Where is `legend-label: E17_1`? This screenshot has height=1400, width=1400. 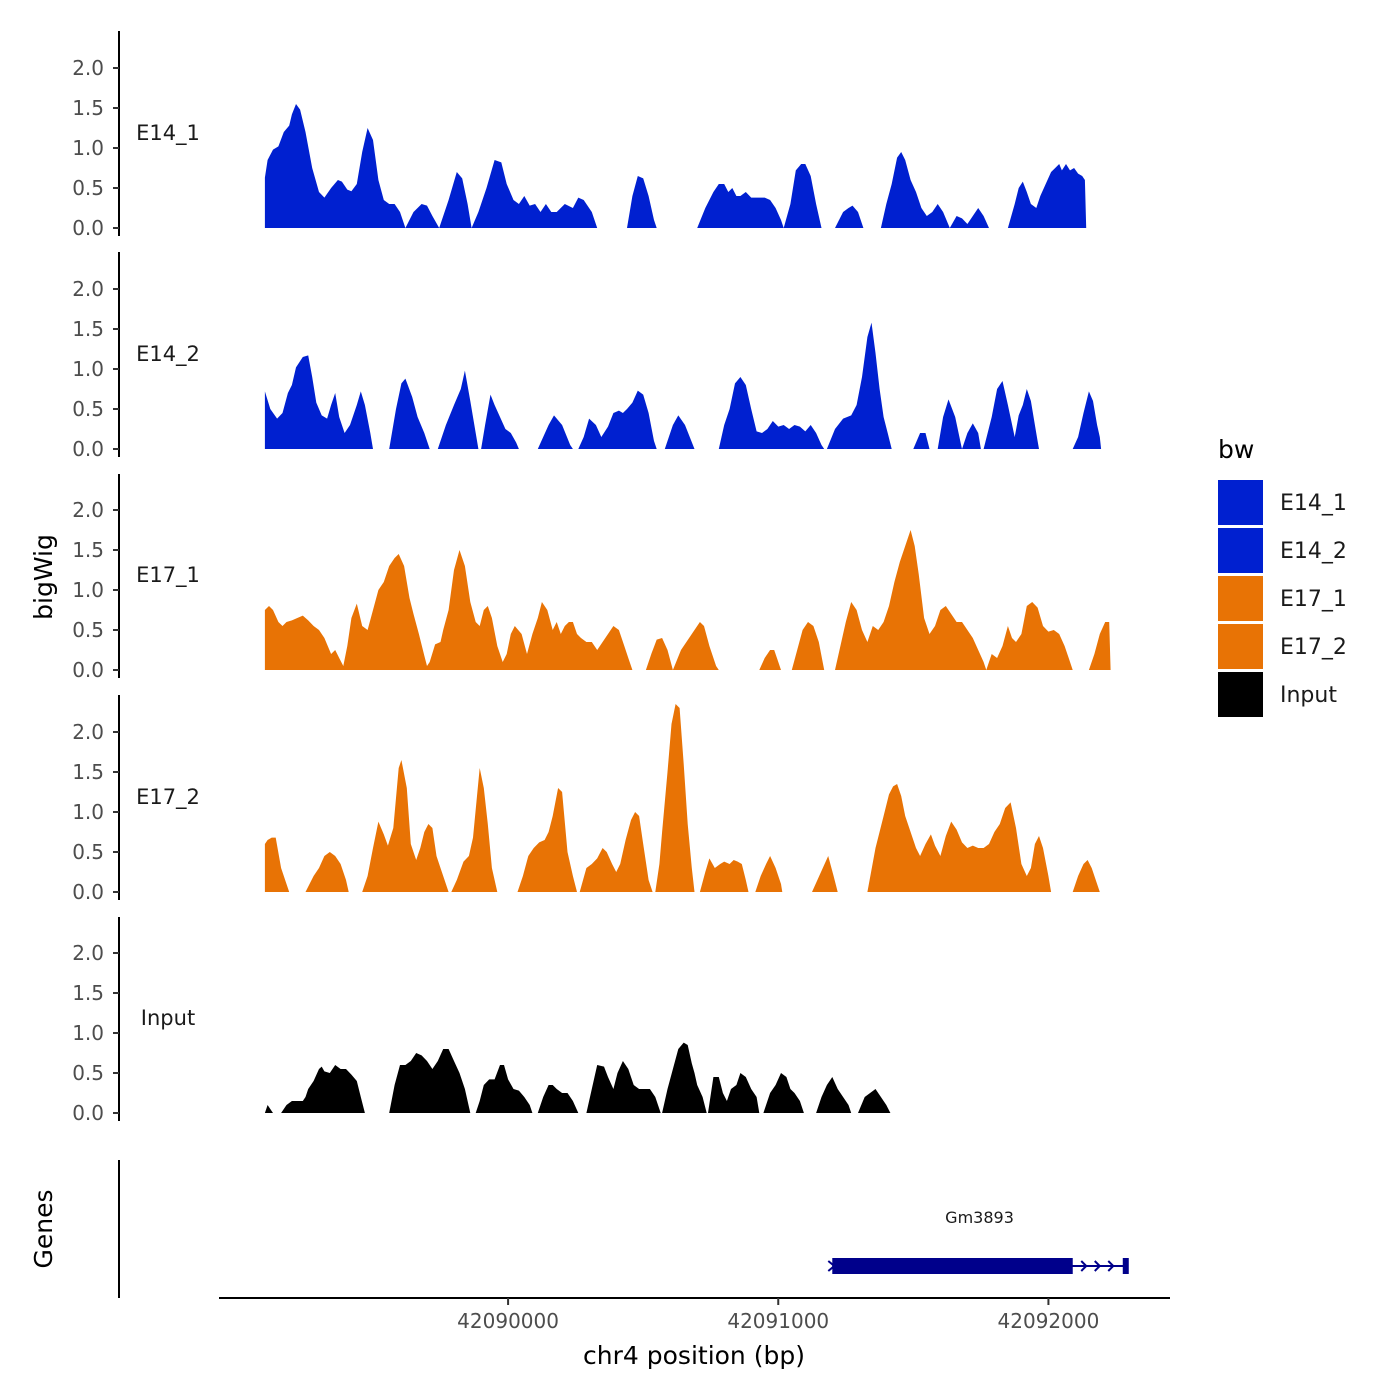
legend-label: E17_1 is located at coordinates (1313, 599).